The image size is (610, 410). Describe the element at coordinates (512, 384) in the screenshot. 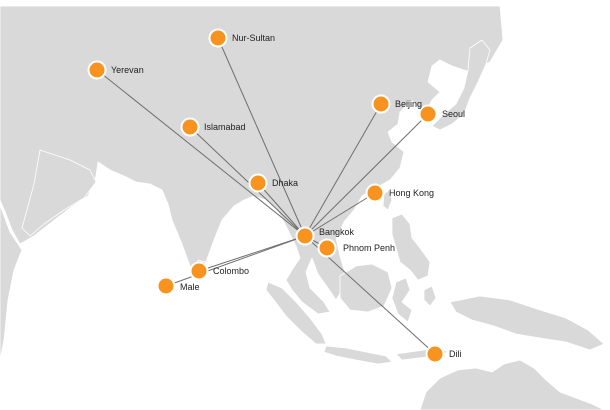

I see `australia` at that location.